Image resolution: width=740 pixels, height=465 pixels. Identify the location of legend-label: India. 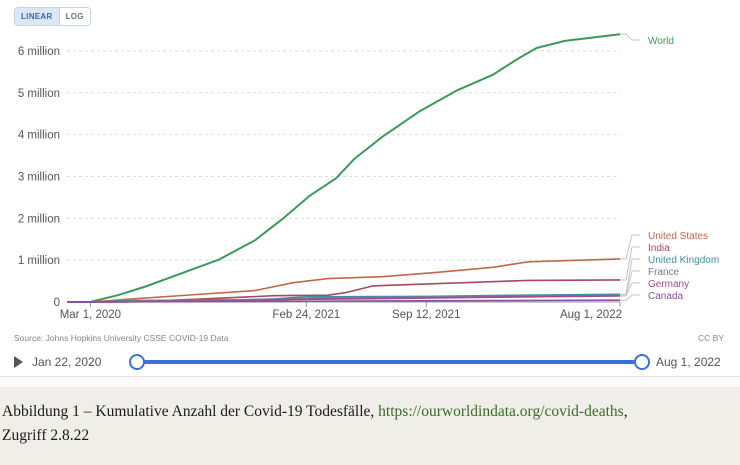
(659, 248).